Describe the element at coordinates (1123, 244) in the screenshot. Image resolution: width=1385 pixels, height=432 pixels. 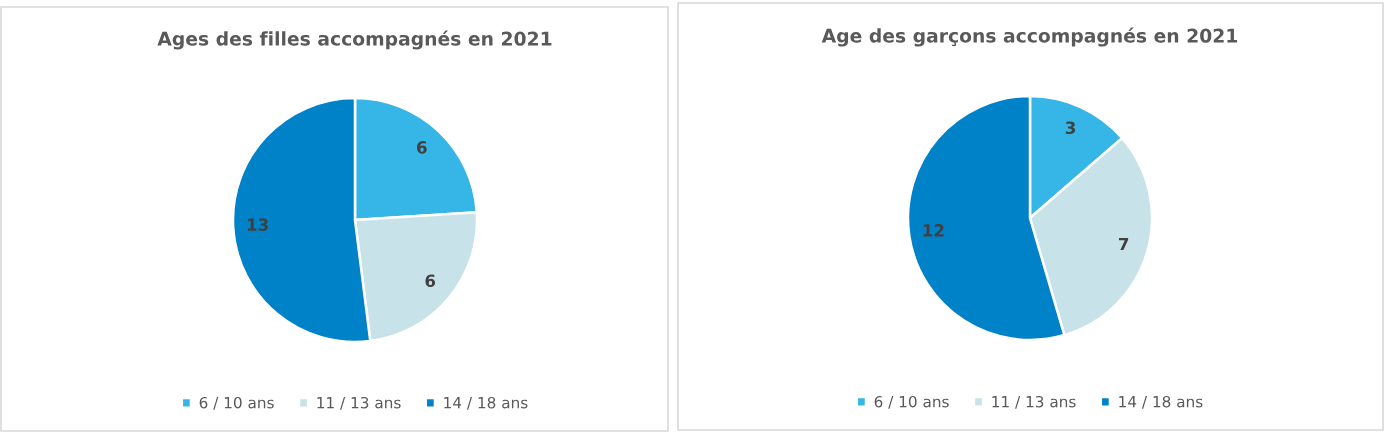
I see `data-label: 7` at that location.